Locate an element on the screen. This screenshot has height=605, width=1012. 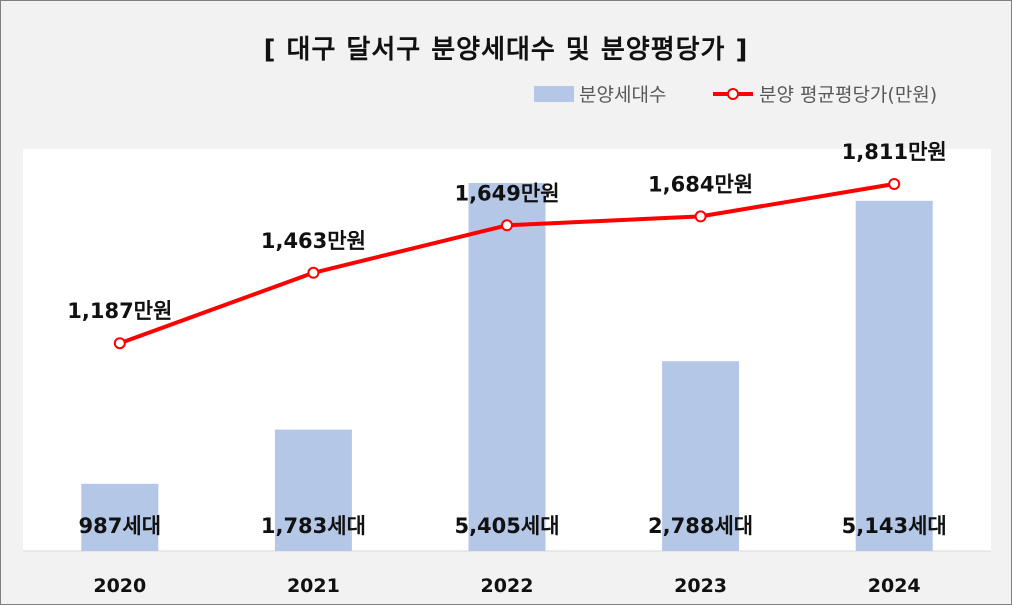
x-tick-2023: 2023 is located at coordinates (700, 586).